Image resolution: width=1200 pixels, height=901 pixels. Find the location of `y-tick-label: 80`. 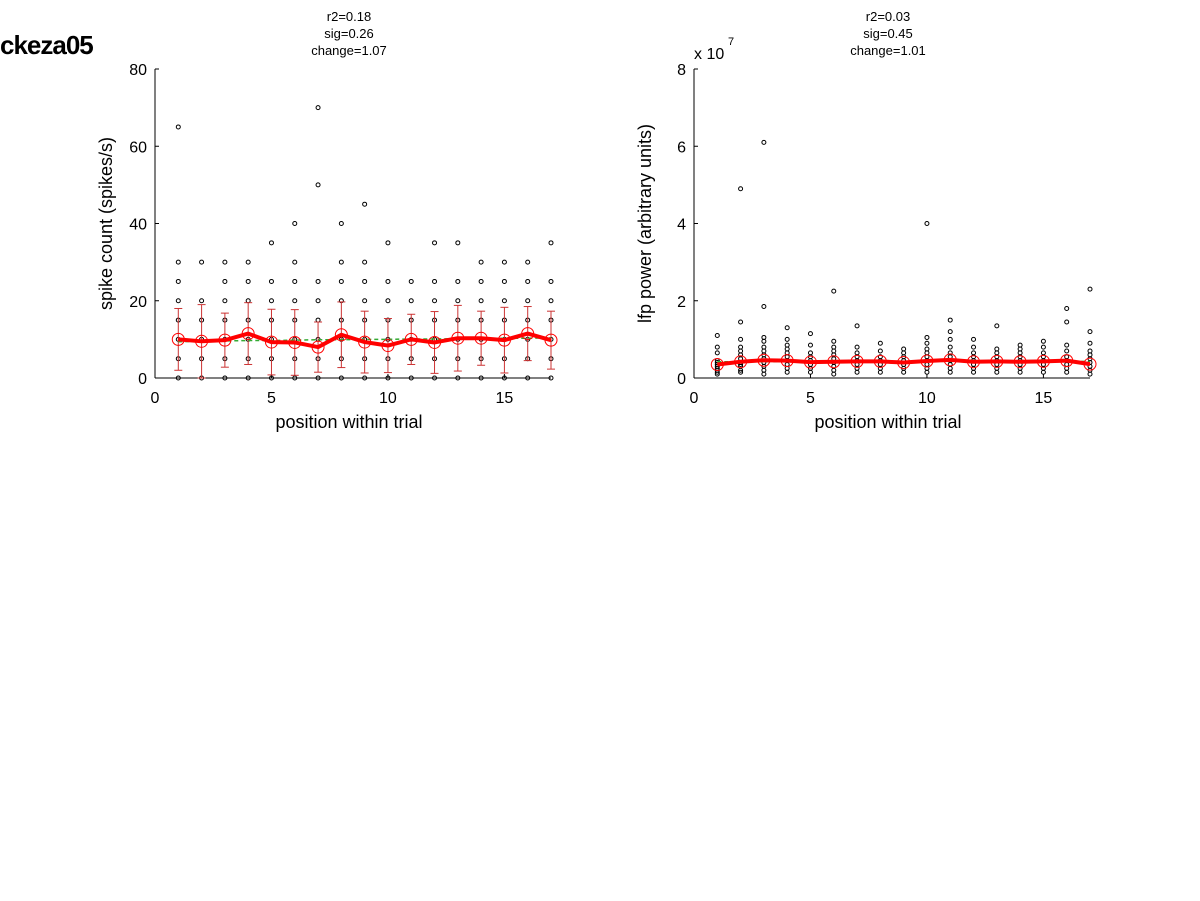

y-tick-label: 80 is located at coordinates (138, 70).